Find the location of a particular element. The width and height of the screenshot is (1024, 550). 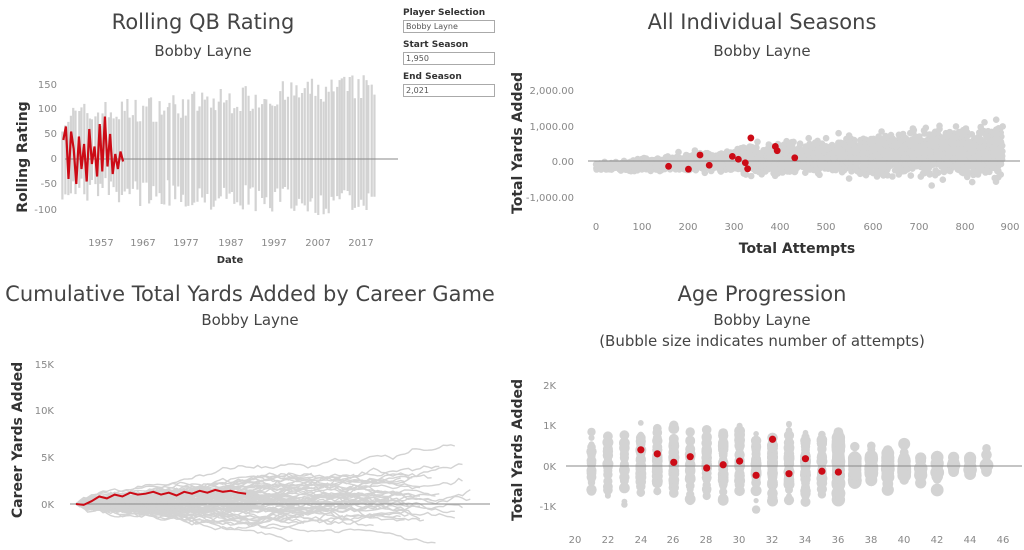

seasons-xlabel: Total Attempts is located at coordinates (797, 249).